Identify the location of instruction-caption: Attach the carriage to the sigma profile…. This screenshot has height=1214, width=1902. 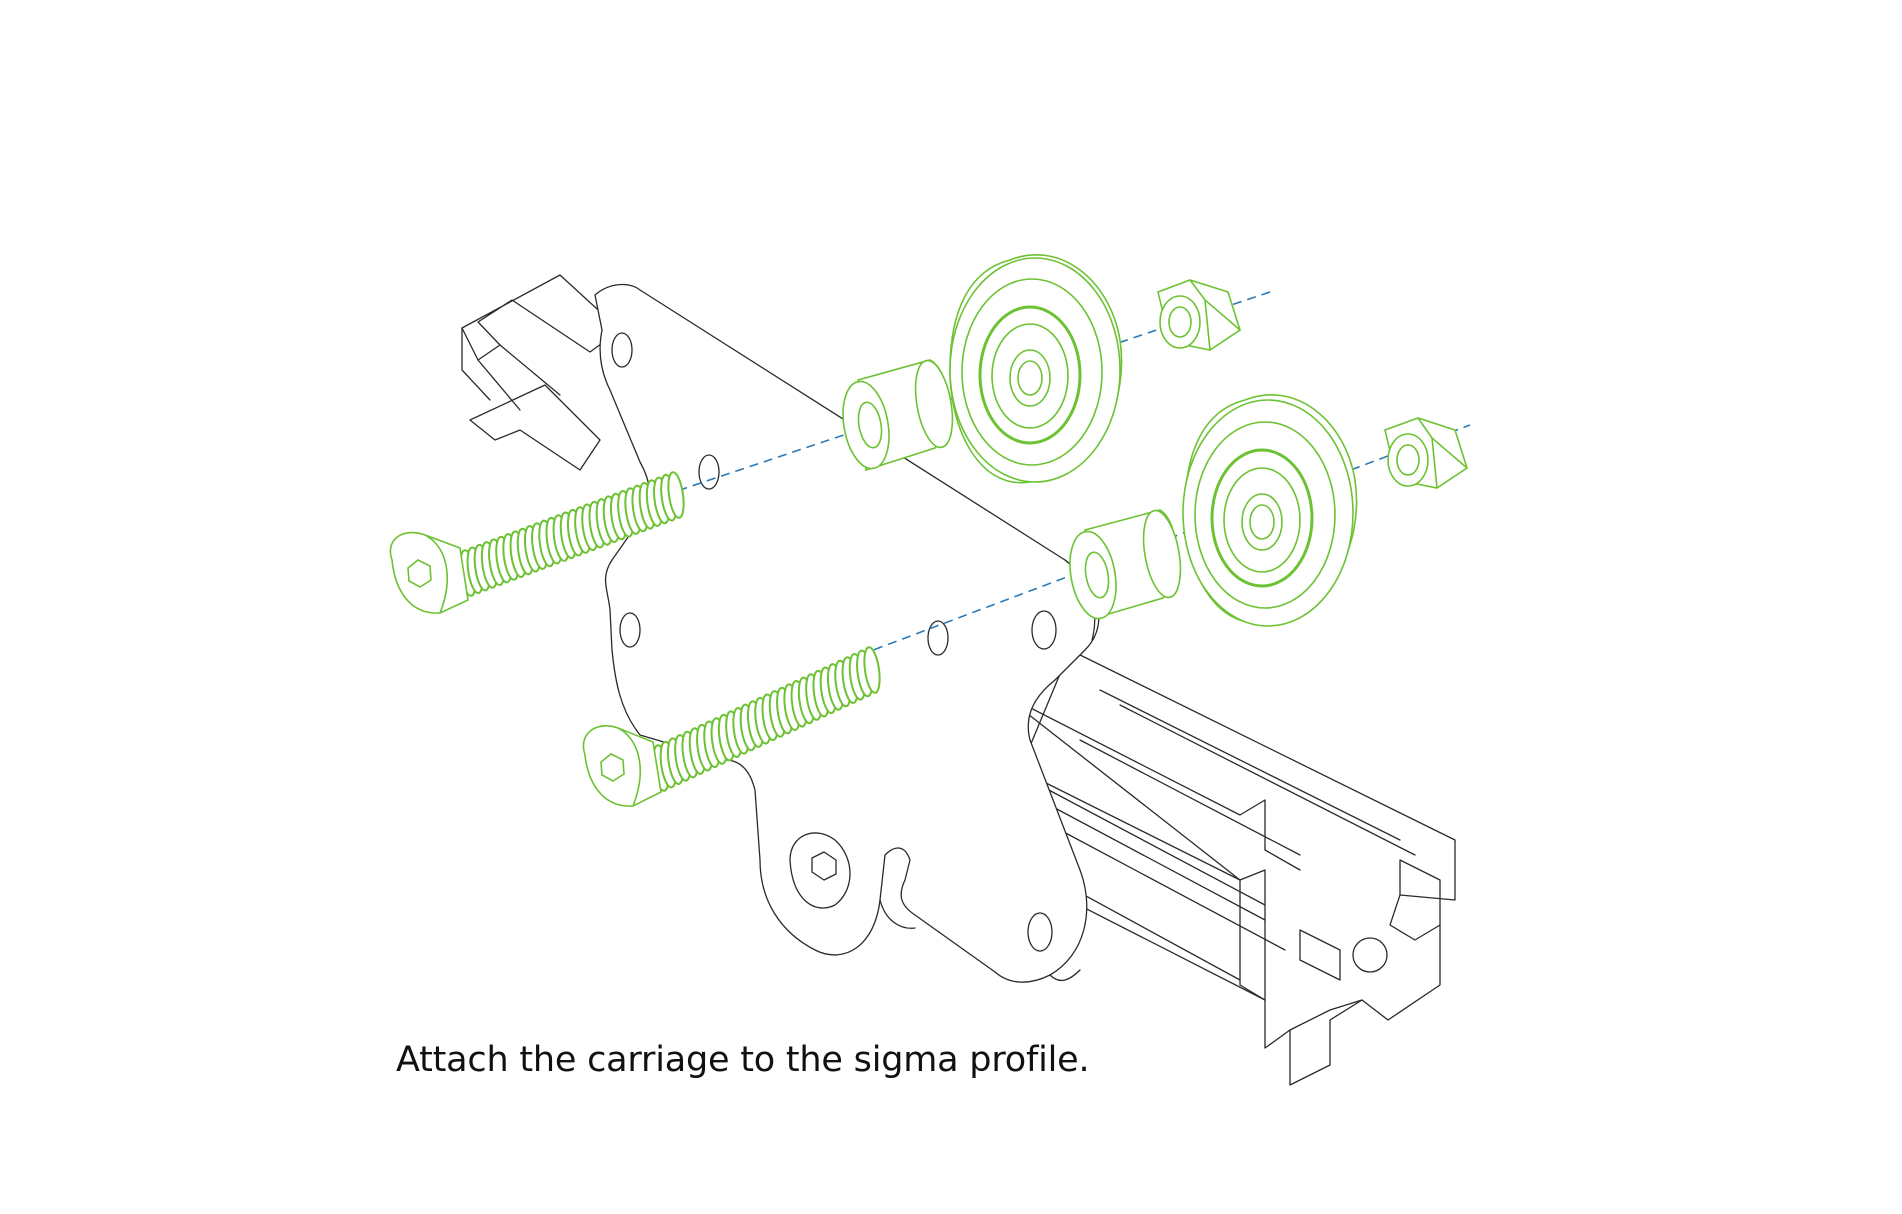
(743, 1060).